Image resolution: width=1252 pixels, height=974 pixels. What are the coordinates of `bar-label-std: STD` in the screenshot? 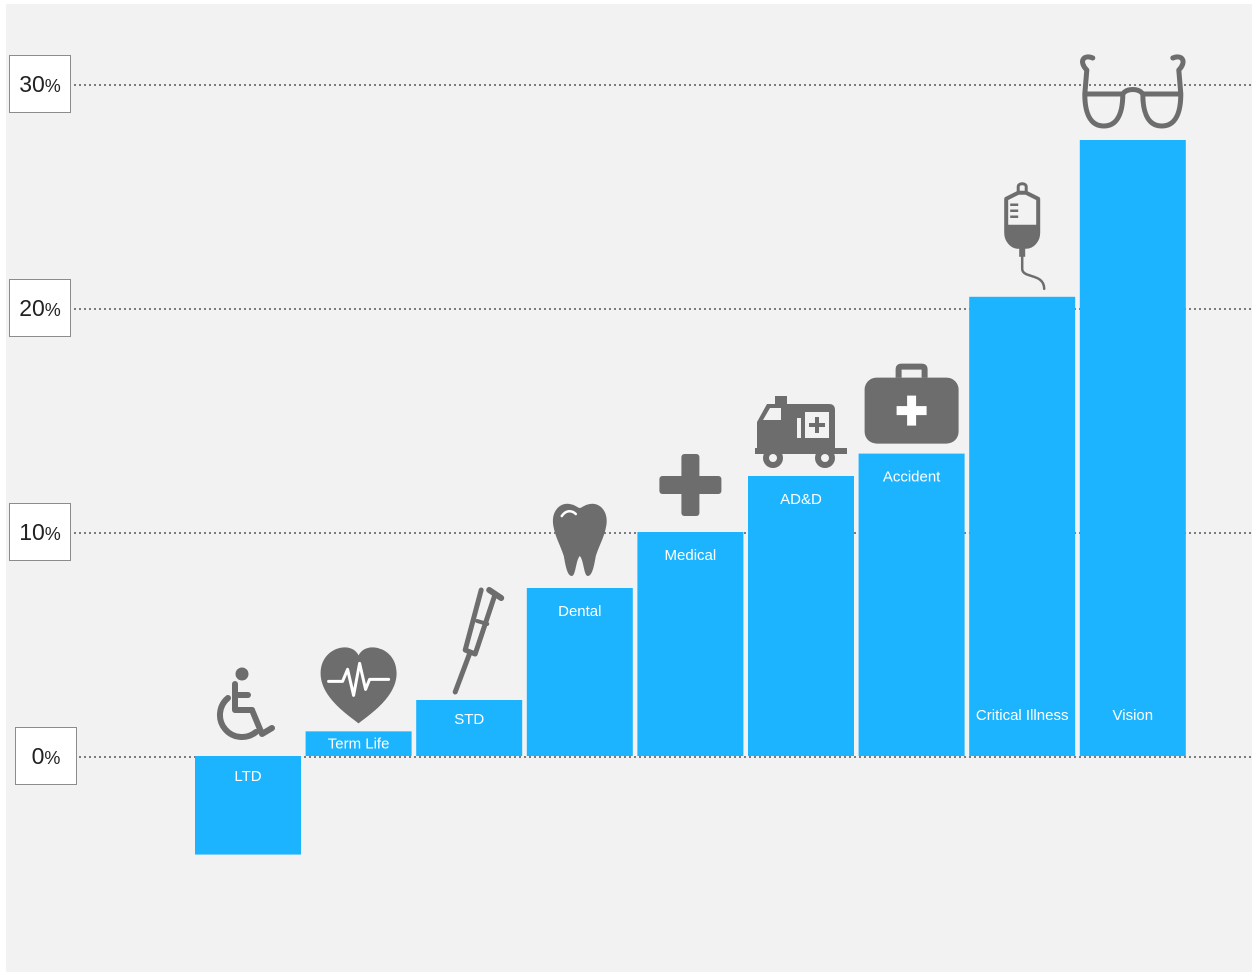 It's located at (469, 719).